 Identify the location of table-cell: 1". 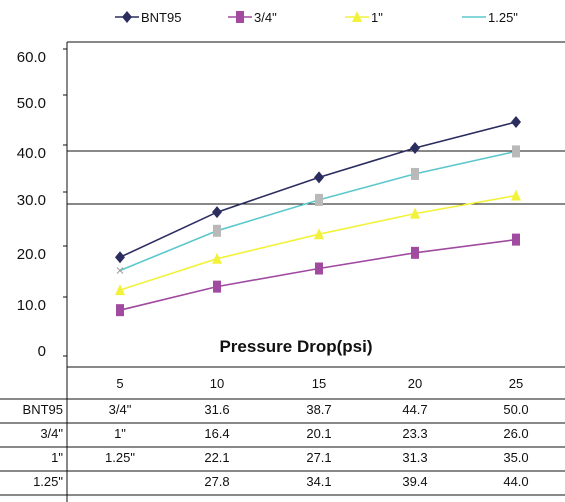
(120, 433).